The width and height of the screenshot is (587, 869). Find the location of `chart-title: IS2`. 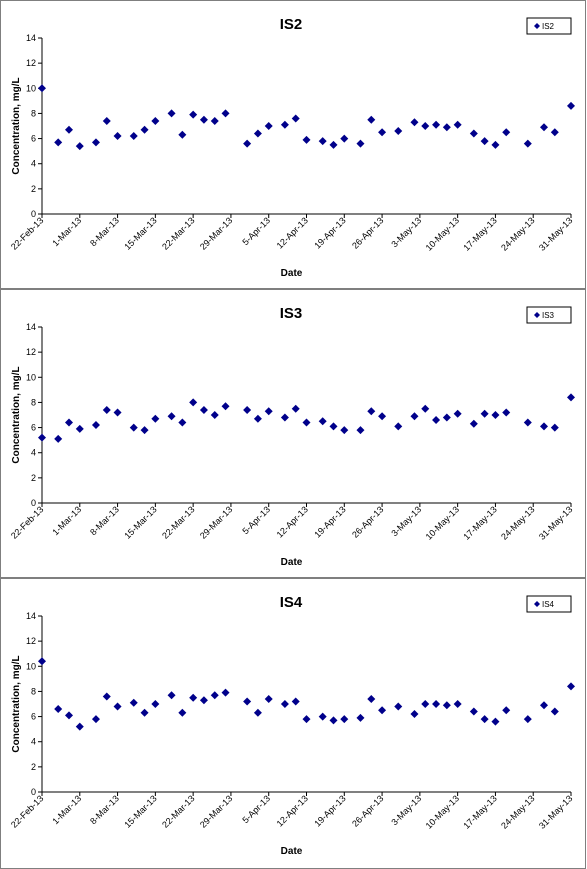

chart-title: IS2 is located at coordinates (291, 24).